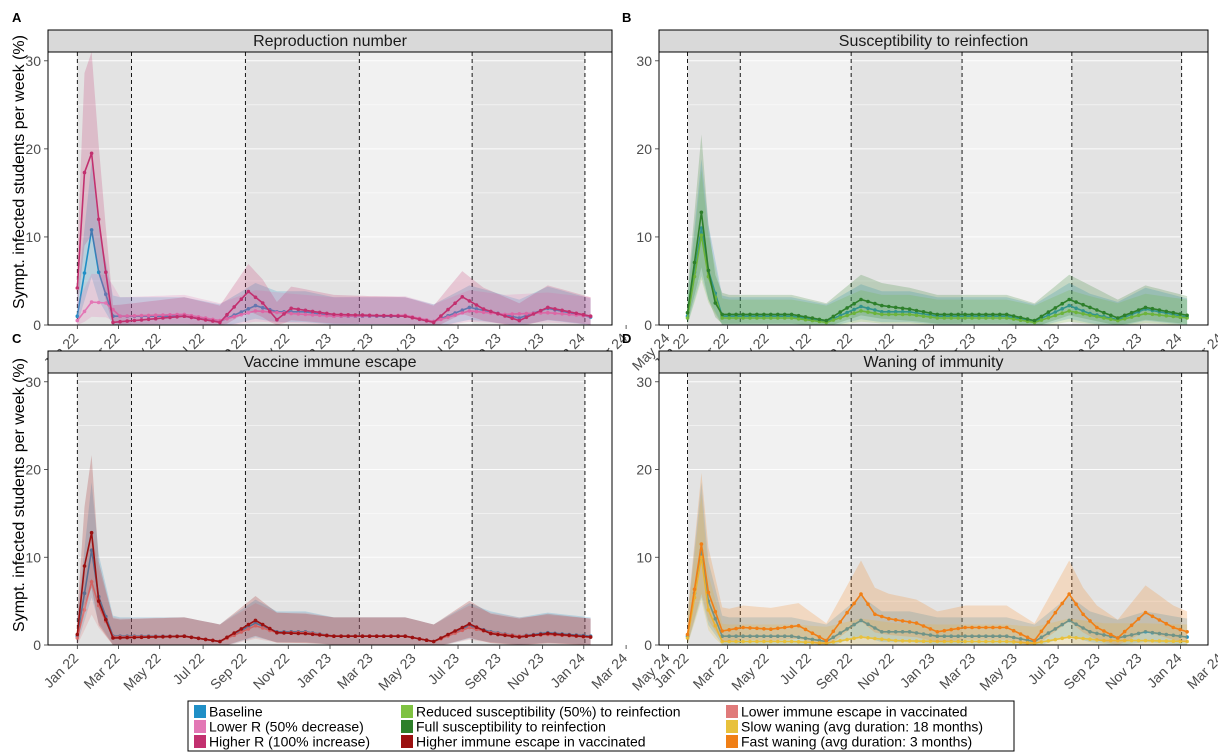 Image resolution: width=1218 pixels, height=756 pixels. Describe the element at coordinates (101, 671) in the screenshot. I see `x-tick-label: Mar 22` at that location.